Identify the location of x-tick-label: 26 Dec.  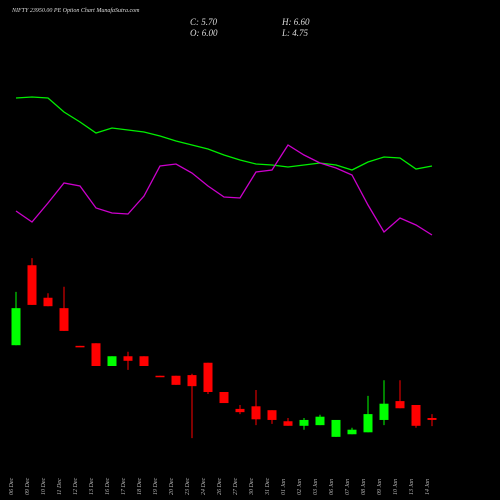
(220, 486).